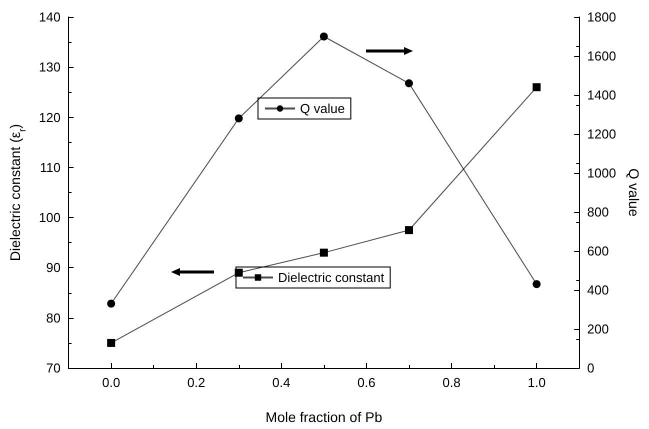  What do you see at coordinates (598, 251) in the screenshot?
I see `y2-tick-label: 600` at bounding box center [598, 251].